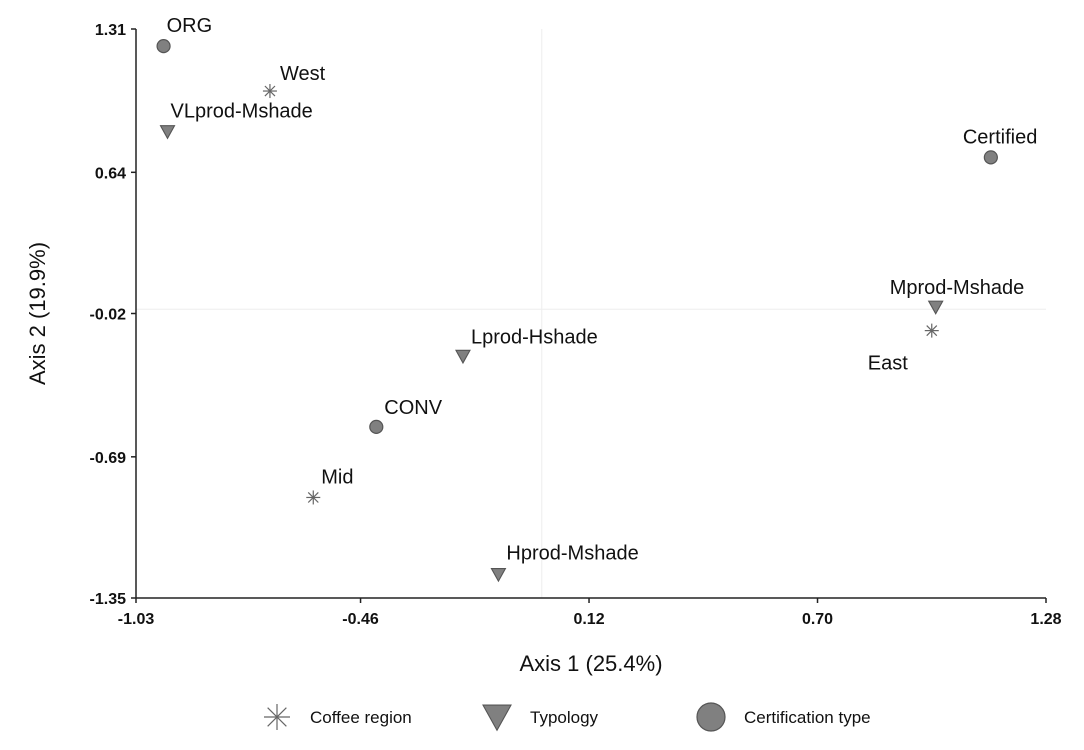 The width and height of the screenshot is (1084, 750). I want to click on data-point-mid, so click(313, 497).